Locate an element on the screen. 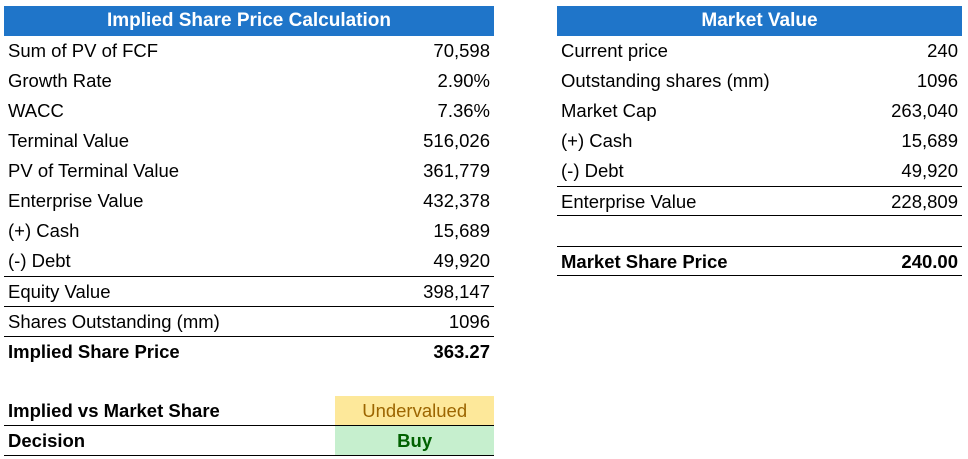 The width and height of the screenshot is (968, 459). row-equity-value: Equity Value 398,147 is located at coordinates (249, 291).